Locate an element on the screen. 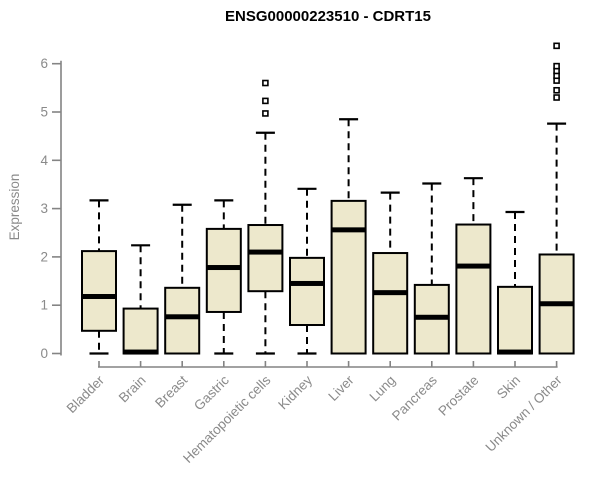  box-pancreas is located at coordinates (431, 268).